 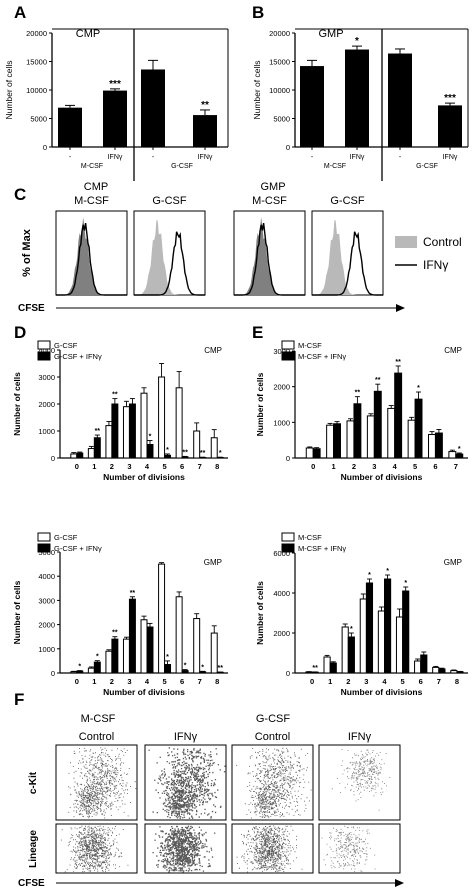 I want to click on legend-swatch-control, so click(x=406, y=242).